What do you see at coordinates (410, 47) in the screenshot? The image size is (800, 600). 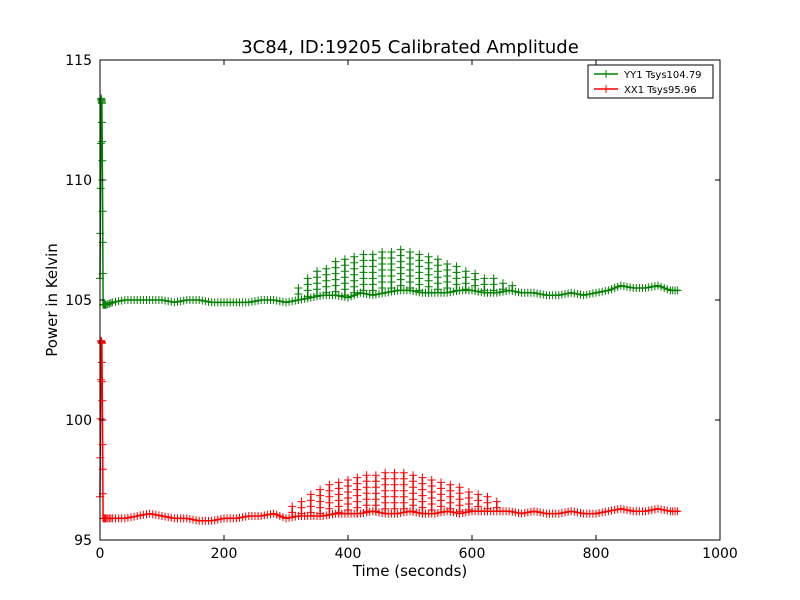 I see `chart-title: 3C84, ID:19205 Calibrated Amplitude` at bounding box center [410, 47].